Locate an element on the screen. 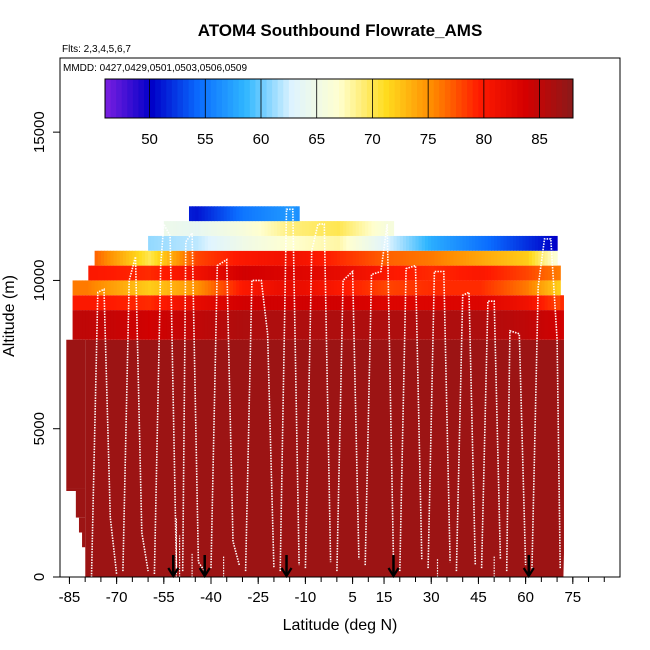 Image resolution: width=650 pixels, height=650 pixels. colorbar-tick-label: 70 is located at coordinates (372, 139).